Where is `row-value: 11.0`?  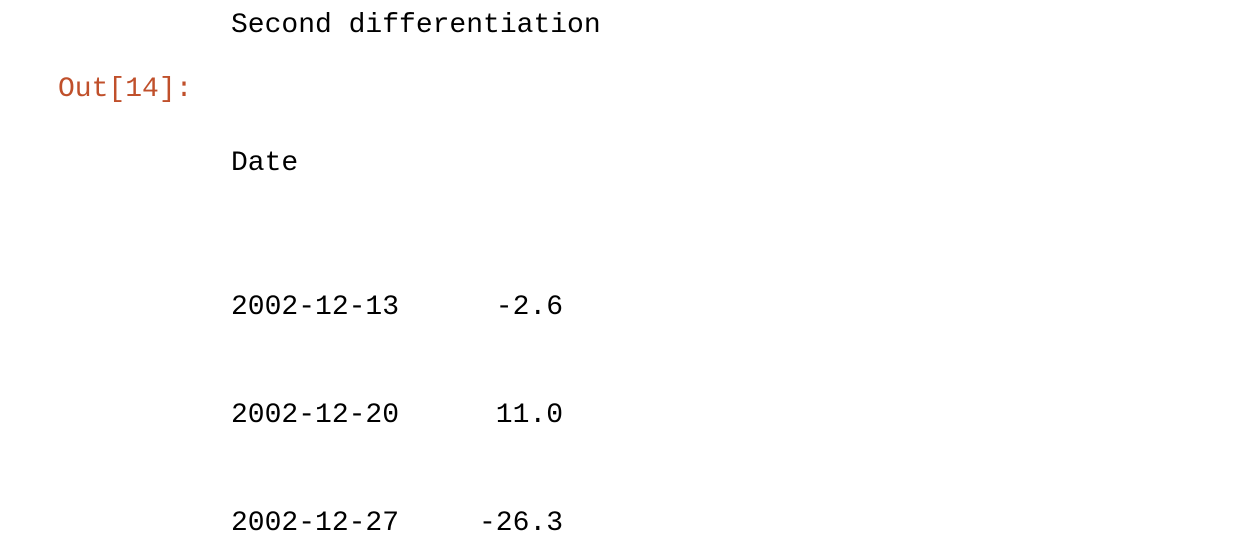
row-value: 11.0 is located at coordinates (529, 415).